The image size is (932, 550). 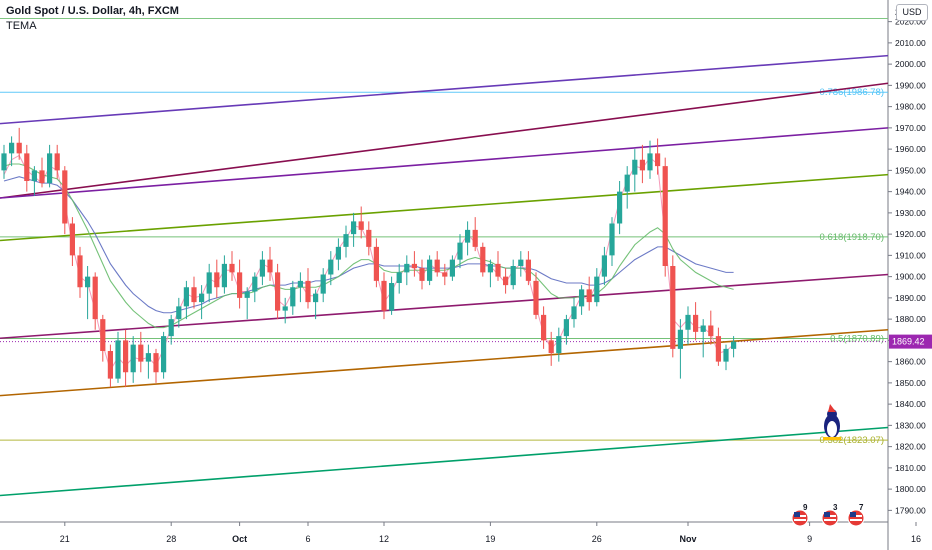 What do you see at coordinates (916, 539) in the screenshot?
I see `x-tick-label: 16` at bounding box center [916, 539].